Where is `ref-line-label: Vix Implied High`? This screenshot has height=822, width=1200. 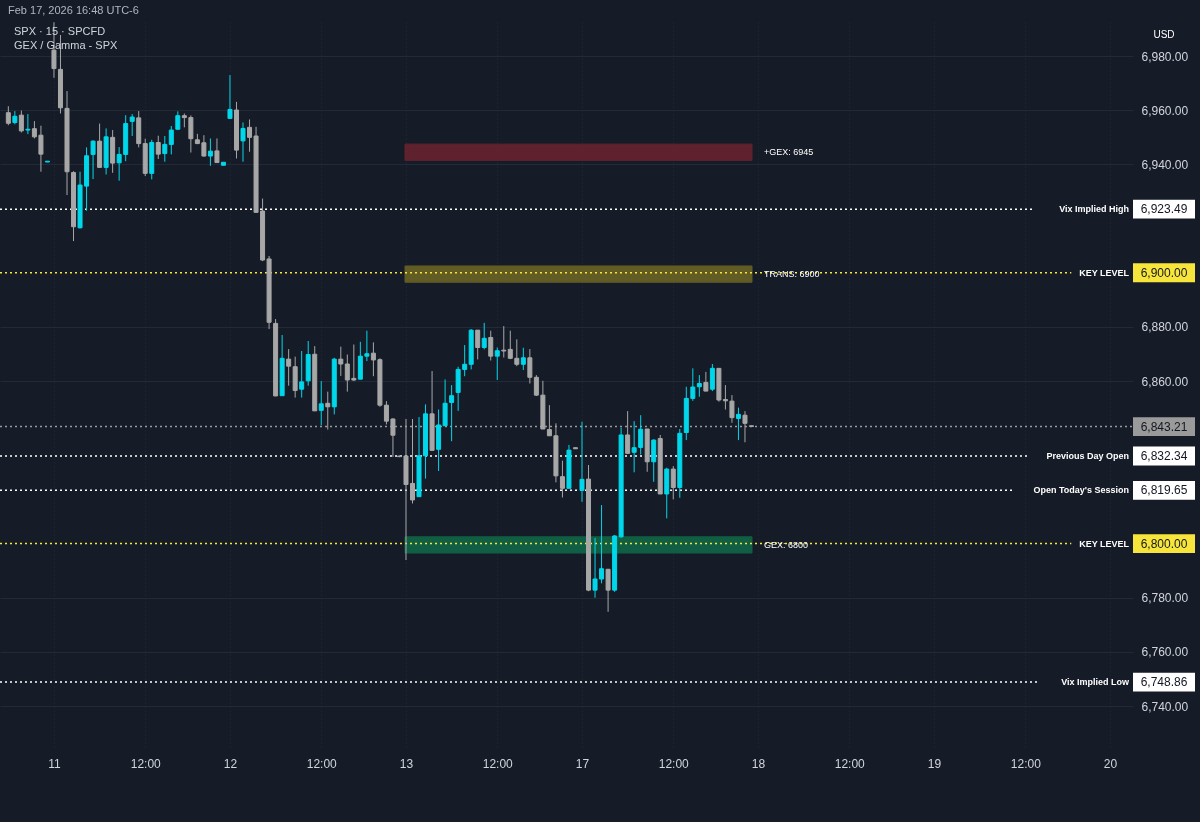 ref-line-label: Vix Implied High is located at coordinates (1094, 209).